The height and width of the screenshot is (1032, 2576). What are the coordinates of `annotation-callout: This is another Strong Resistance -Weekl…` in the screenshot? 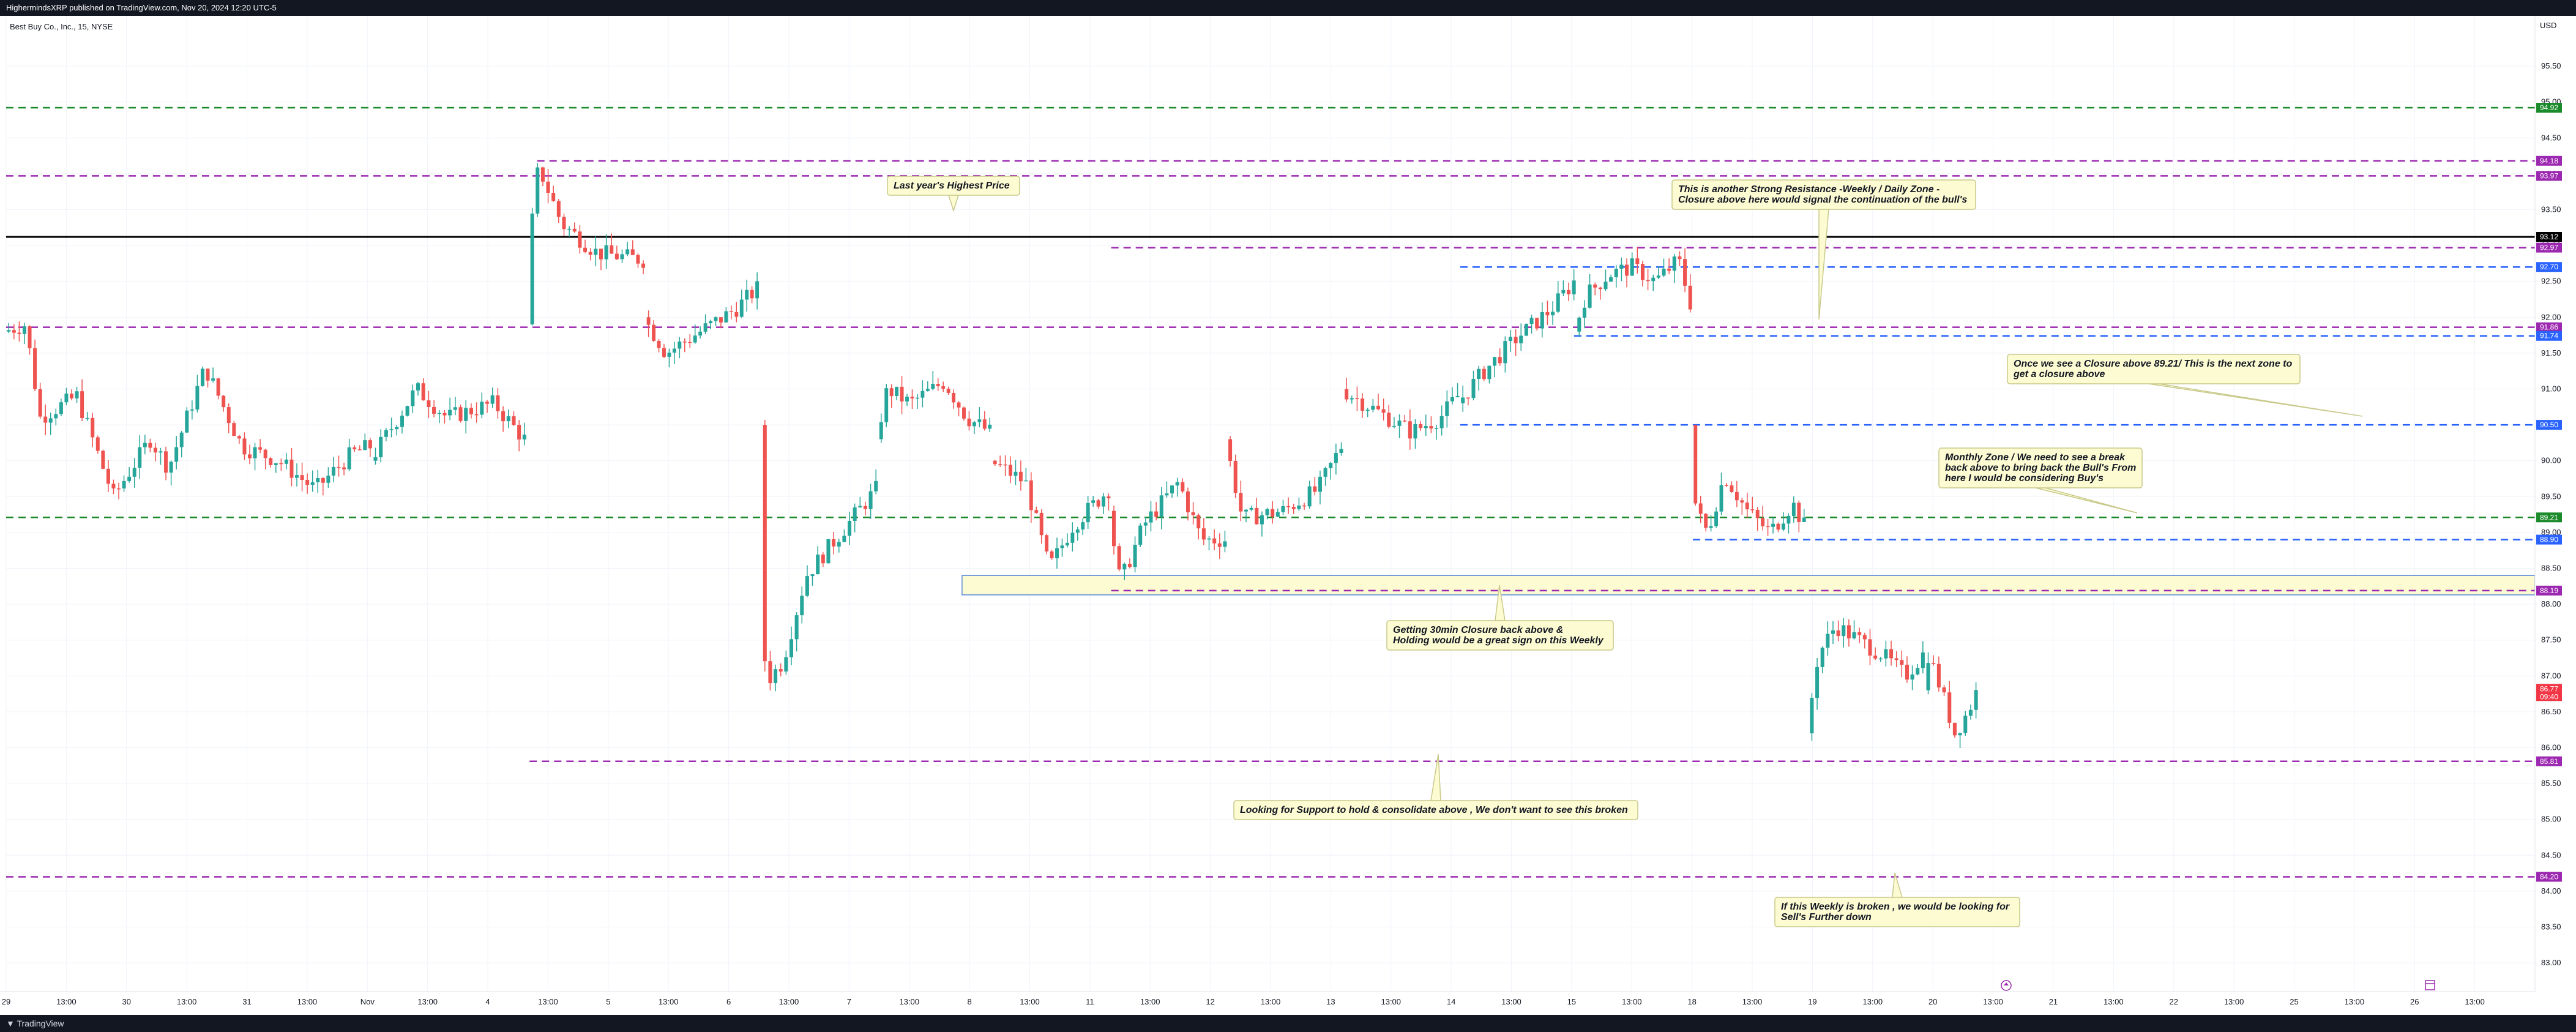 It's located at (1823, 249).